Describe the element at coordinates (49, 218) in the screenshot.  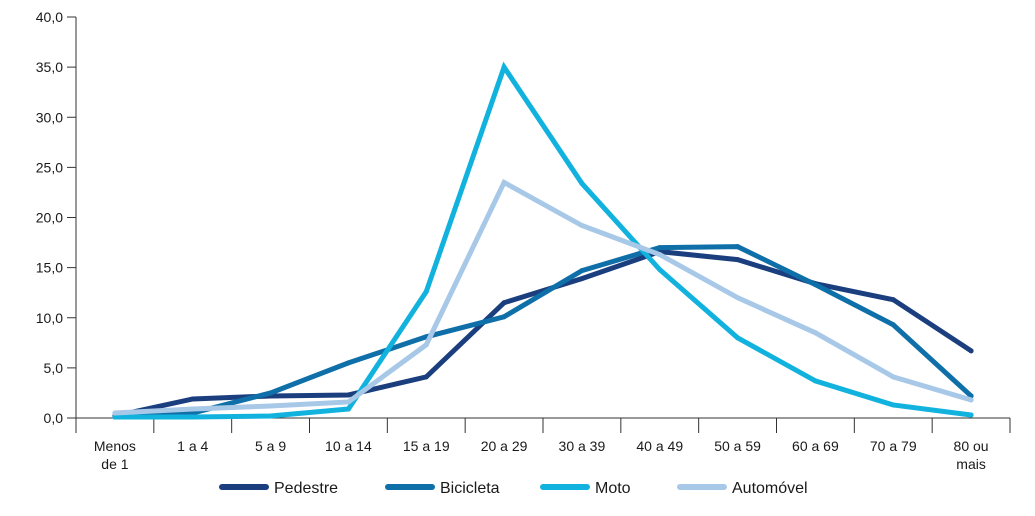
I see `y-tick-label: 20,0` at that location.